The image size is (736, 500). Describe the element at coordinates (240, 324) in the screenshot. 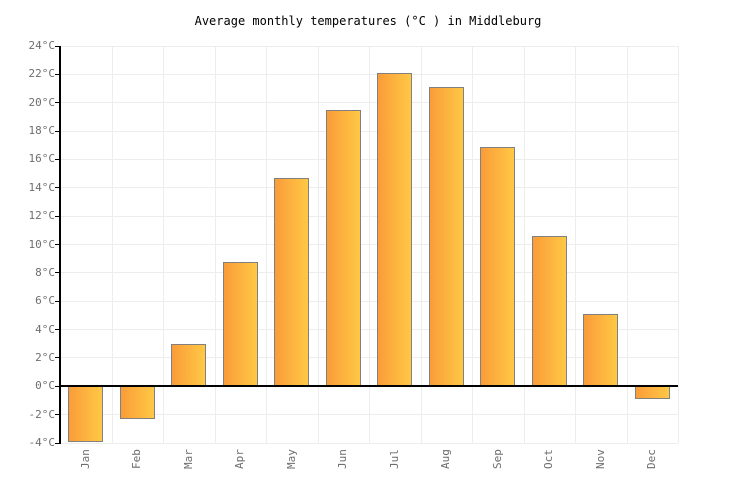

I see `bar-apr` at that location.